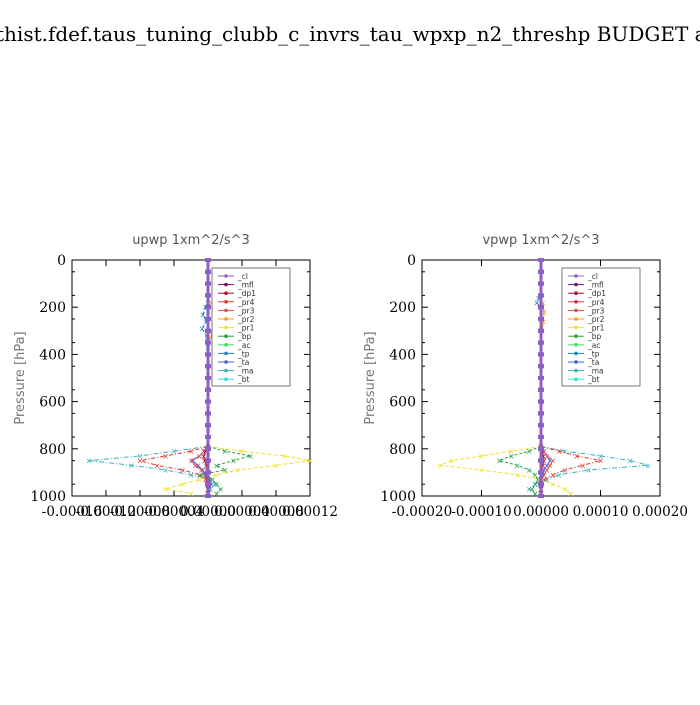 The width and height of the screenshot is (700, 705). What do you see at coordinates (593, 345) in the screenshot?
I see `legend-label: _ac` at bounding box center [593, 345].